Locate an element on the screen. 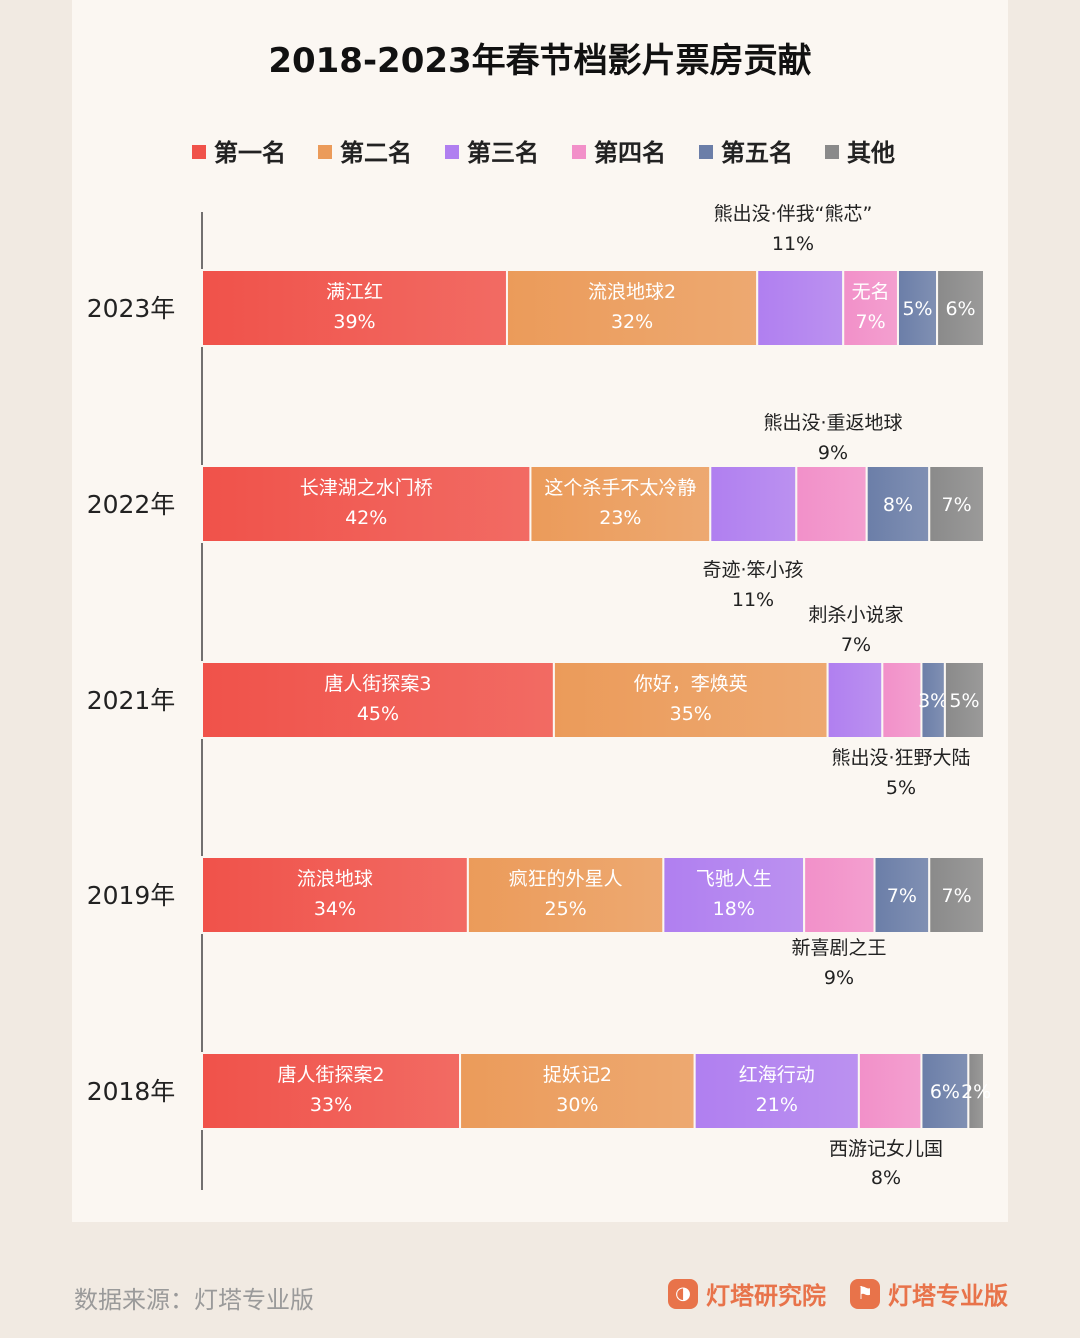  segment-value-label: 23% is located at coordinates (620, 518).